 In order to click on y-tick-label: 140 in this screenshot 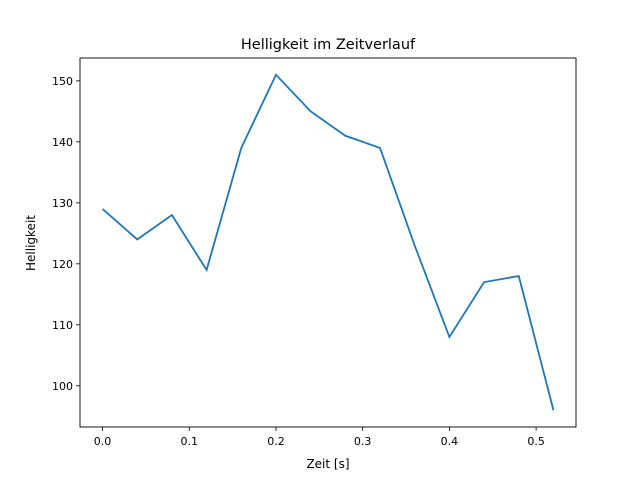, I will do `click(62, 142)`.